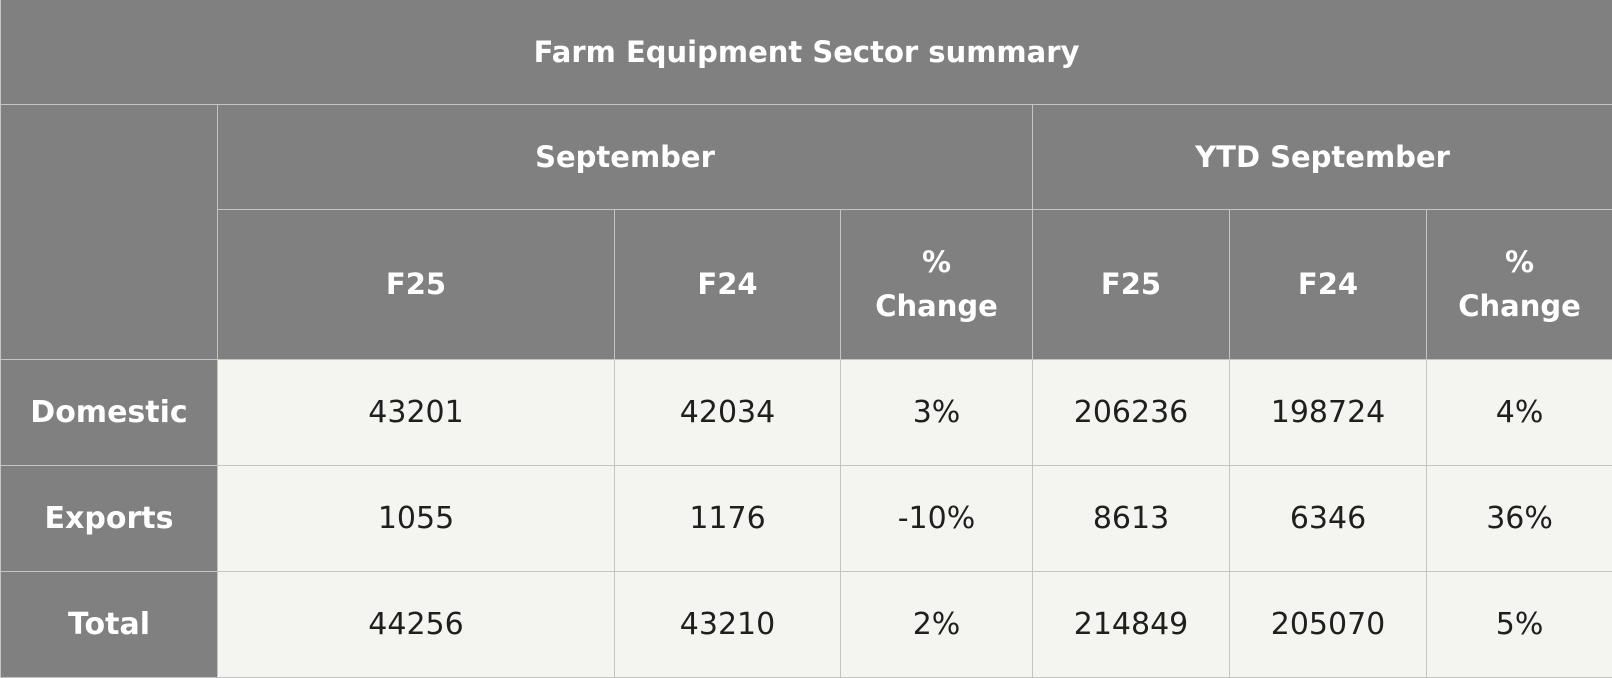  I want to click on col-header-sep-f25: F25, so click(416, 284).